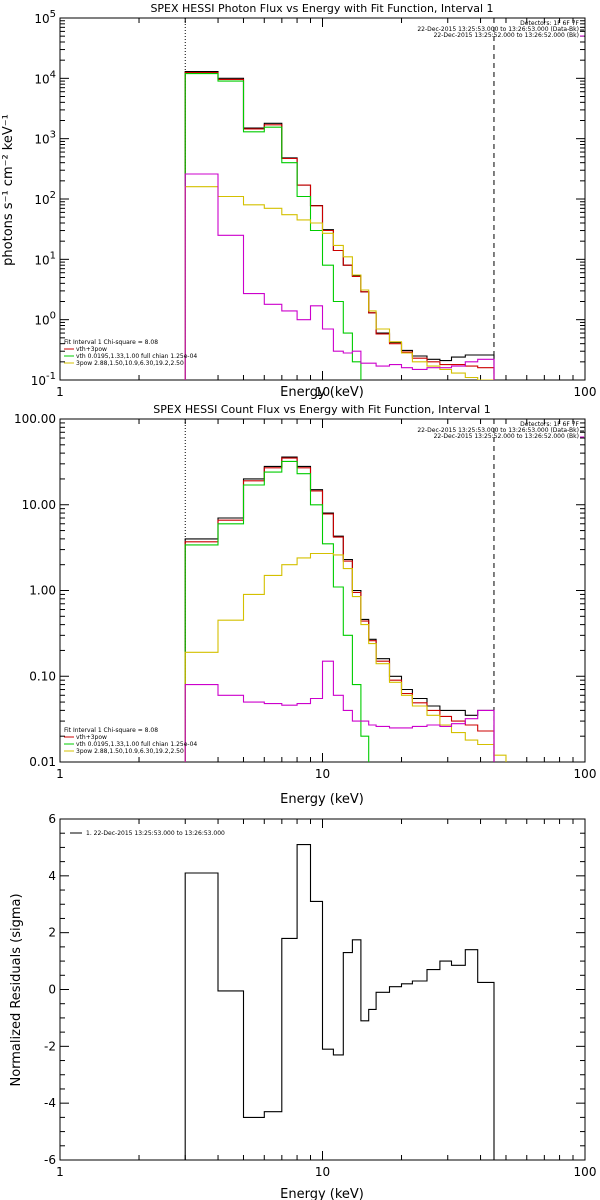  Describe the element at coordinates (45, 319) in the screenshot. I see `photon-y-tick-label: 10⁰` at that location.